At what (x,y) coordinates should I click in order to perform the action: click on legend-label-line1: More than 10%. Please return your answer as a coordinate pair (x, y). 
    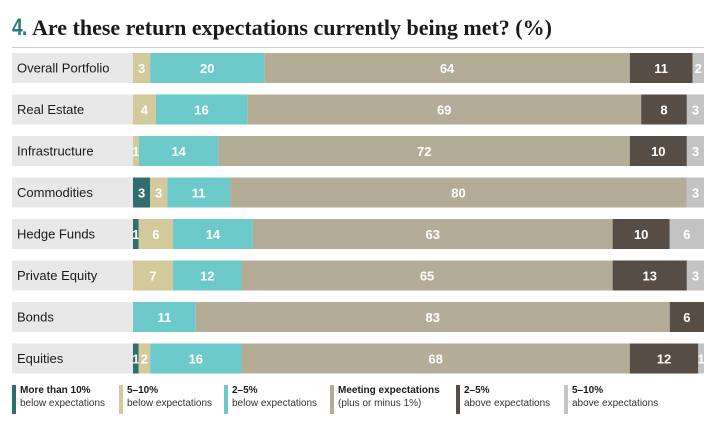
    Looking at the image, I should click on (55, 390).